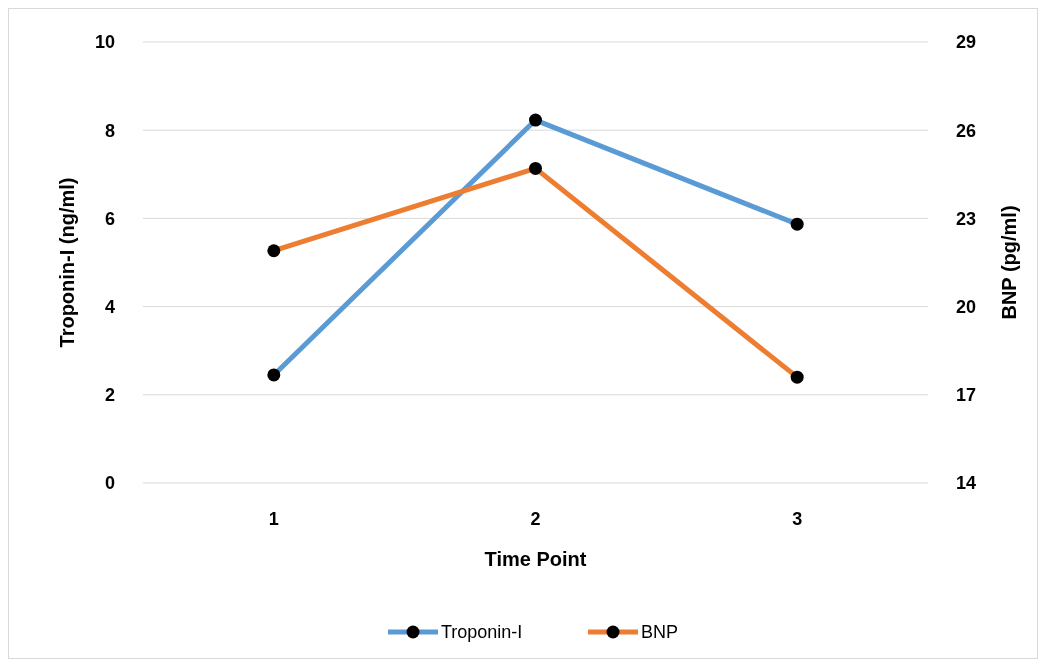 The image size is (1038, 659). I want to click on legend-label: Troponin-I, so click(482, 632).